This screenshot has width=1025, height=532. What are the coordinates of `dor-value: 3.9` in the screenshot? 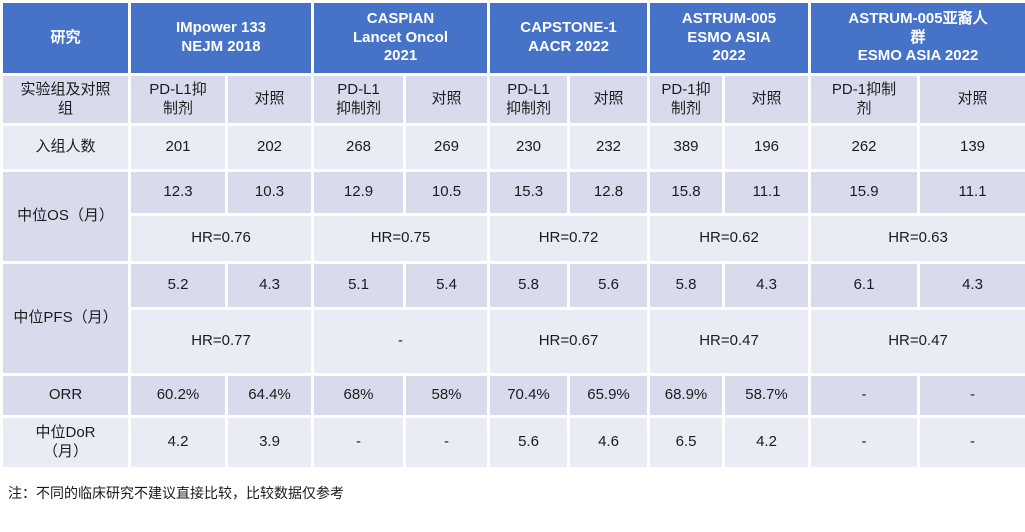 It's located at (269, 442).